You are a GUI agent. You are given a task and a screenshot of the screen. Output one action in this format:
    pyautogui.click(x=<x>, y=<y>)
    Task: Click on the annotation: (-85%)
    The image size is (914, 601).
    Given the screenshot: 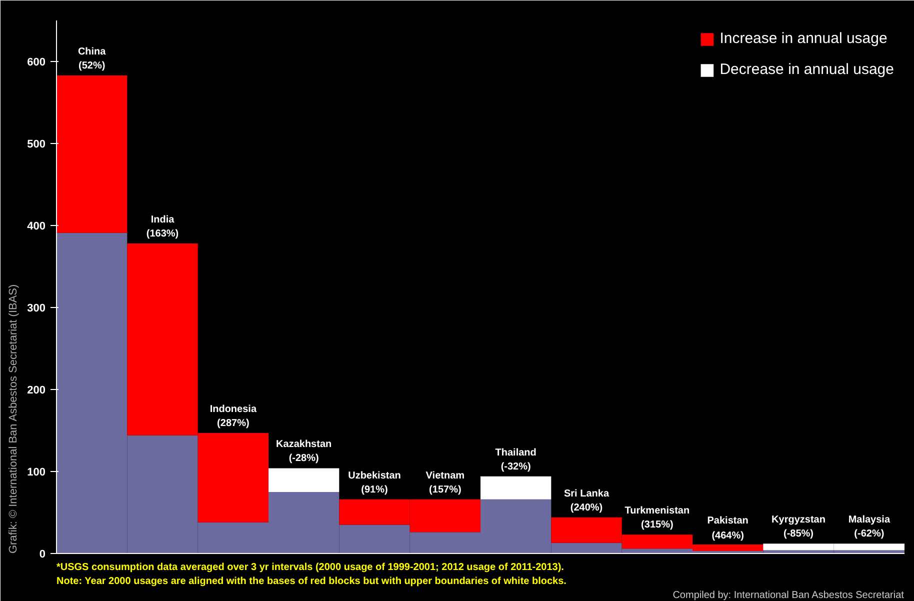 What is the action you would take?
    pyautogui.click(x=799, y=534)
    